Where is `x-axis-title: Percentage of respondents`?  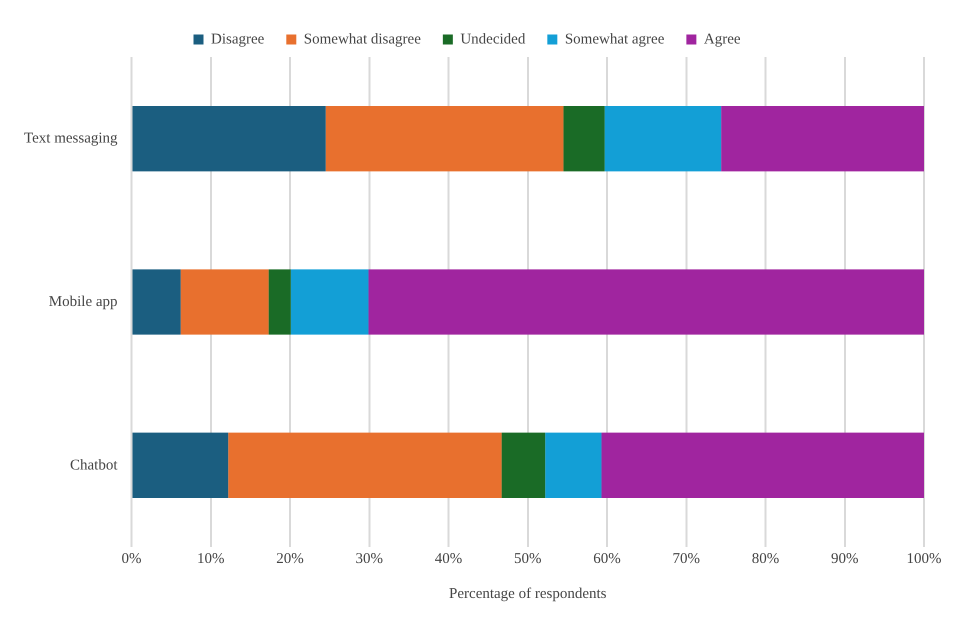
x-axis-title: Percentage of respondents is located at coordinates (528, 594).